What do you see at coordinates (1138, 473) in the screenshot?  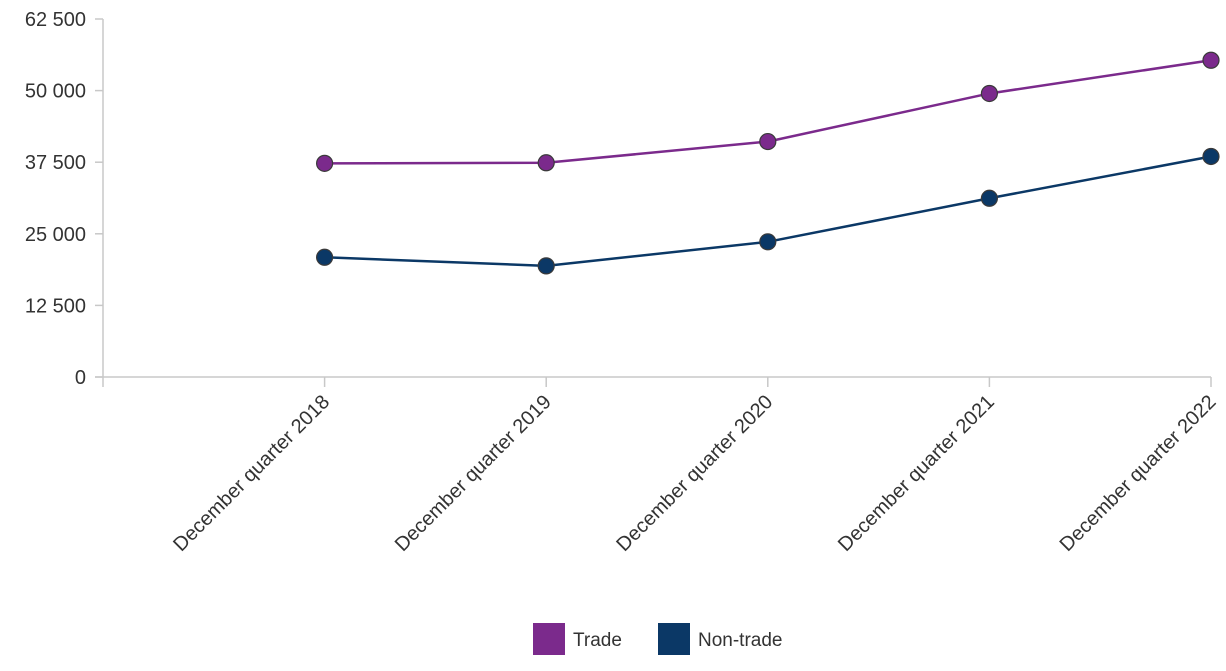 I see `x-tick-label: December quarter 2022` at bounding box center [1138, 473].